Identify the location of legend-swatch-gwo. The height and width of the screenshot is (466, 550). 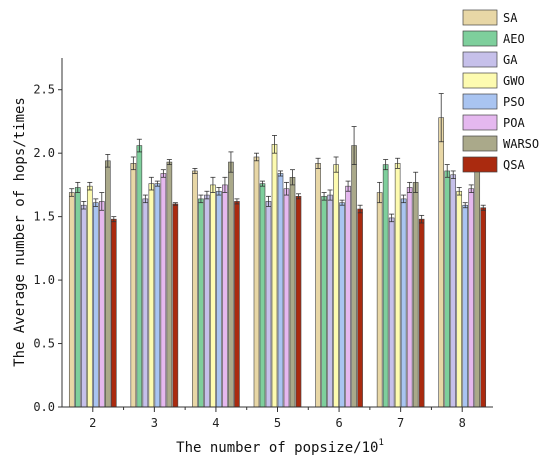
(480, 80).